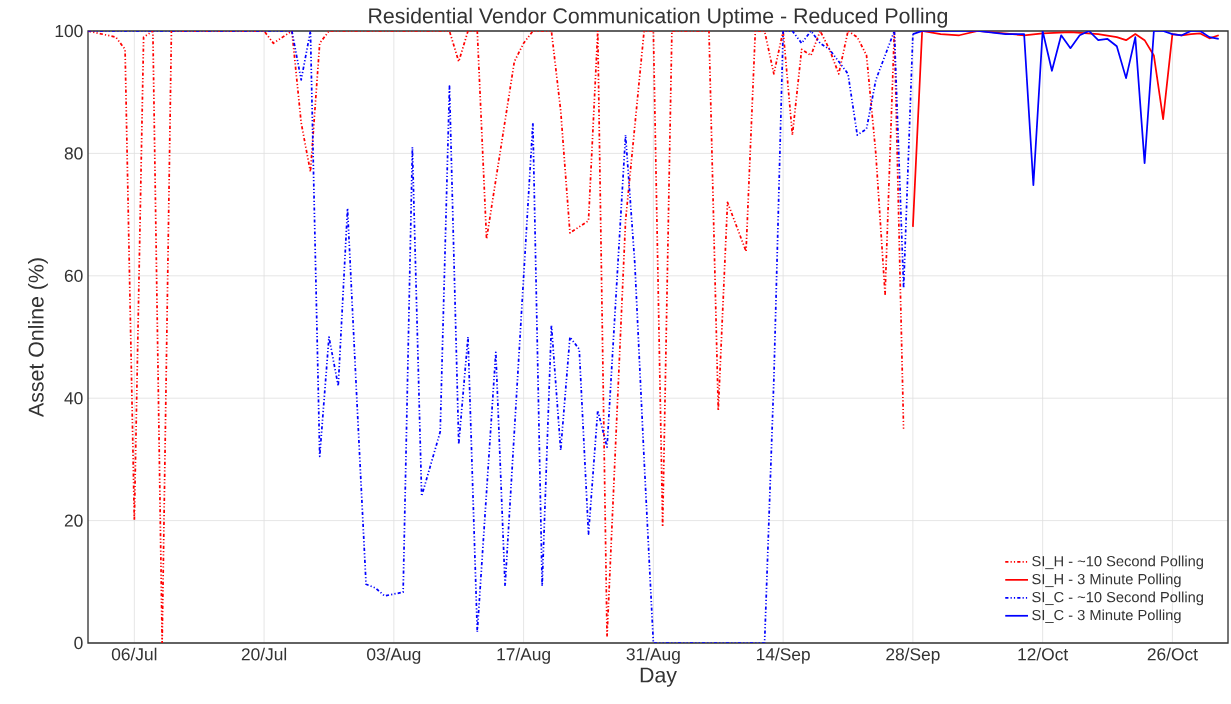  Describe the element at coordinates (73, 398) in the screenshot. I see `y-tick-label: 40` at that location.